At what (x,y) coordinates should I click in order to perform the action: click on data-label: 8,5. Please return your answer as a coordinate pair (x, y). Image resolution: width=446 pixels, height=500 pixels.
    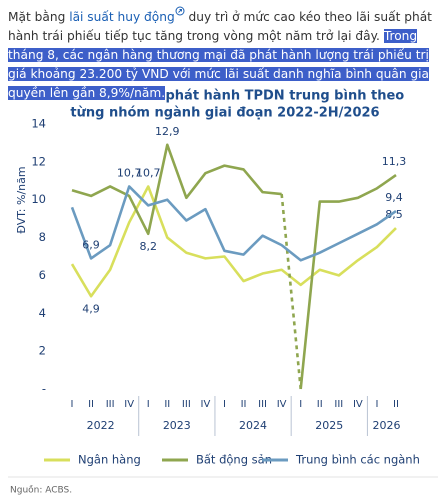
    Looking at the image, I should click on (394, 214).